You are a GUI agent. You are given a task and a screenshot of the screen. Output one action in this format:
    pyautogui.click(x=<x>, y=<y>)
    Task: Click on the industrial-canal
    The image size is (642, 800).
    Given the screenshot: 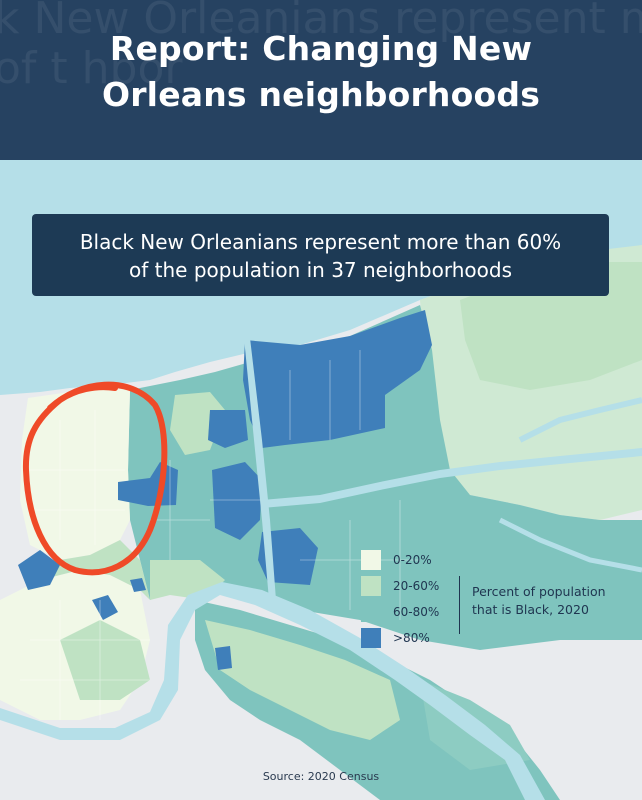 What is the action you would take?
    pyautogui.click(x=260, y=469)
    